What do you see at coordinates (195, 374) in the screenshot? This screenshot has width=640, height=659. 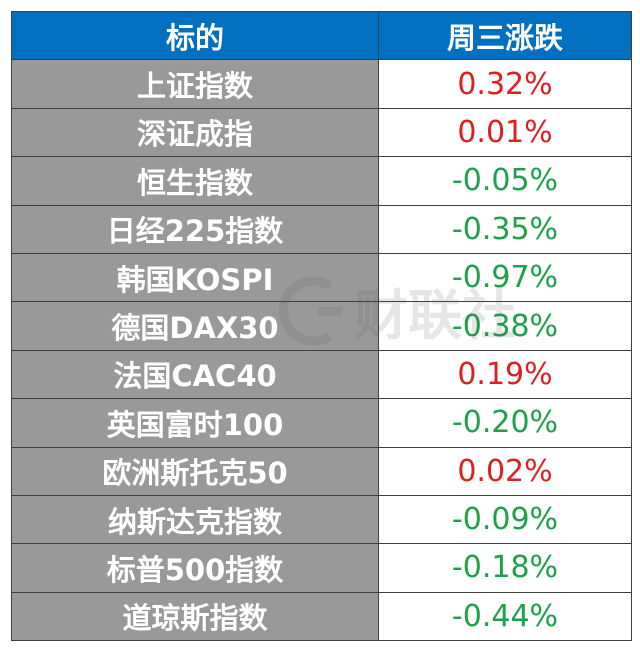 I see `index-name: 法国CAC40` at bounding box center [195, 374].